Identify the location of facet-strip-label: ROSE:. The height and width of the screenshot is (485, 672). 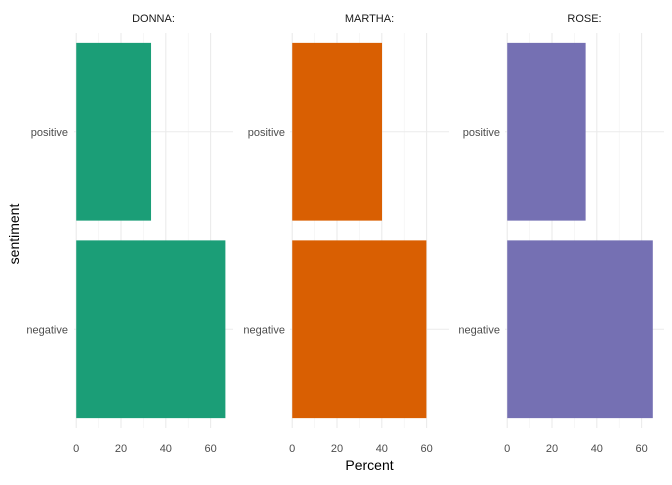
(584, 19).